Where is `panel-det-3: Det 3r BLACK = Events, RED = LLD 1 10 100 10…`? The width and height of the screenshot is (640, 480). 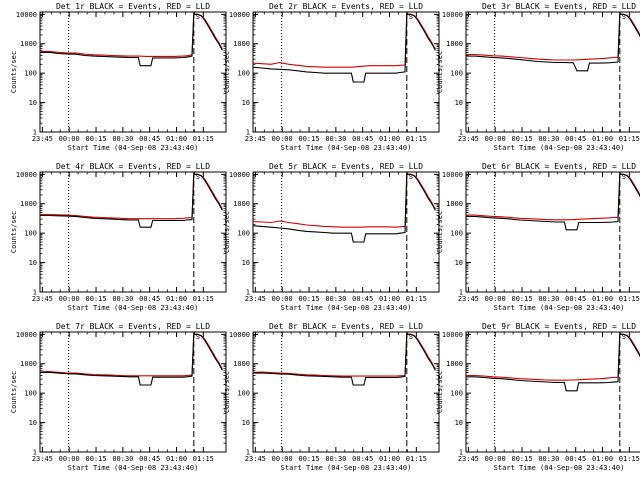 panel-det-3: Det 3r BLACK = Events, RED = LLD 1 10 100 10… is located at coordinates (538, 77).